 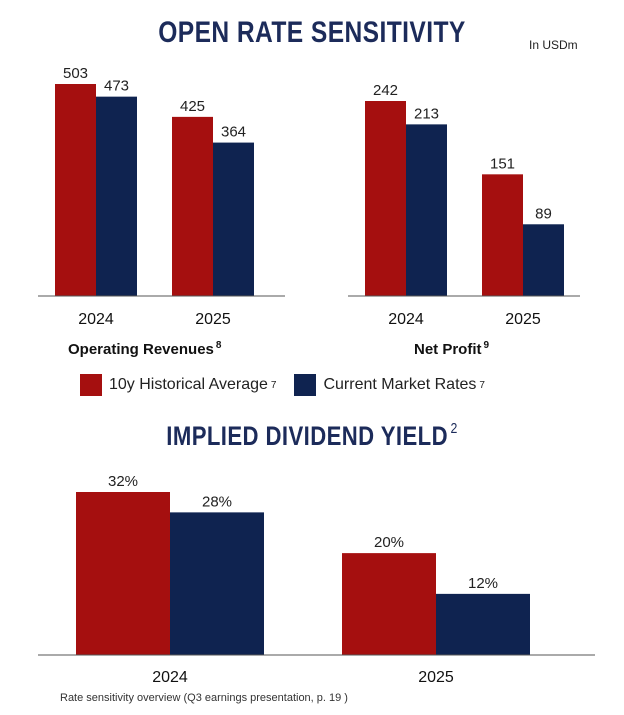 What do you see at coordinates (426, 210) in the screenshot?
I see `net-profit-bar-2024-current` at bounding box center [426, 210].